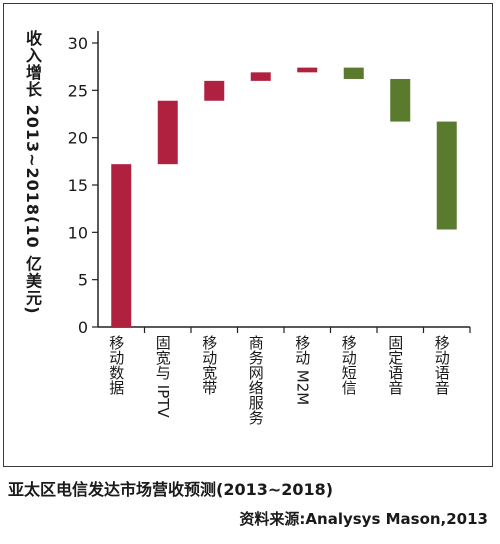 The image size is (500, 544). Describe the element at coordinates (78, 138) in the screenshot. I see `y-tick-label: 20` at that location.